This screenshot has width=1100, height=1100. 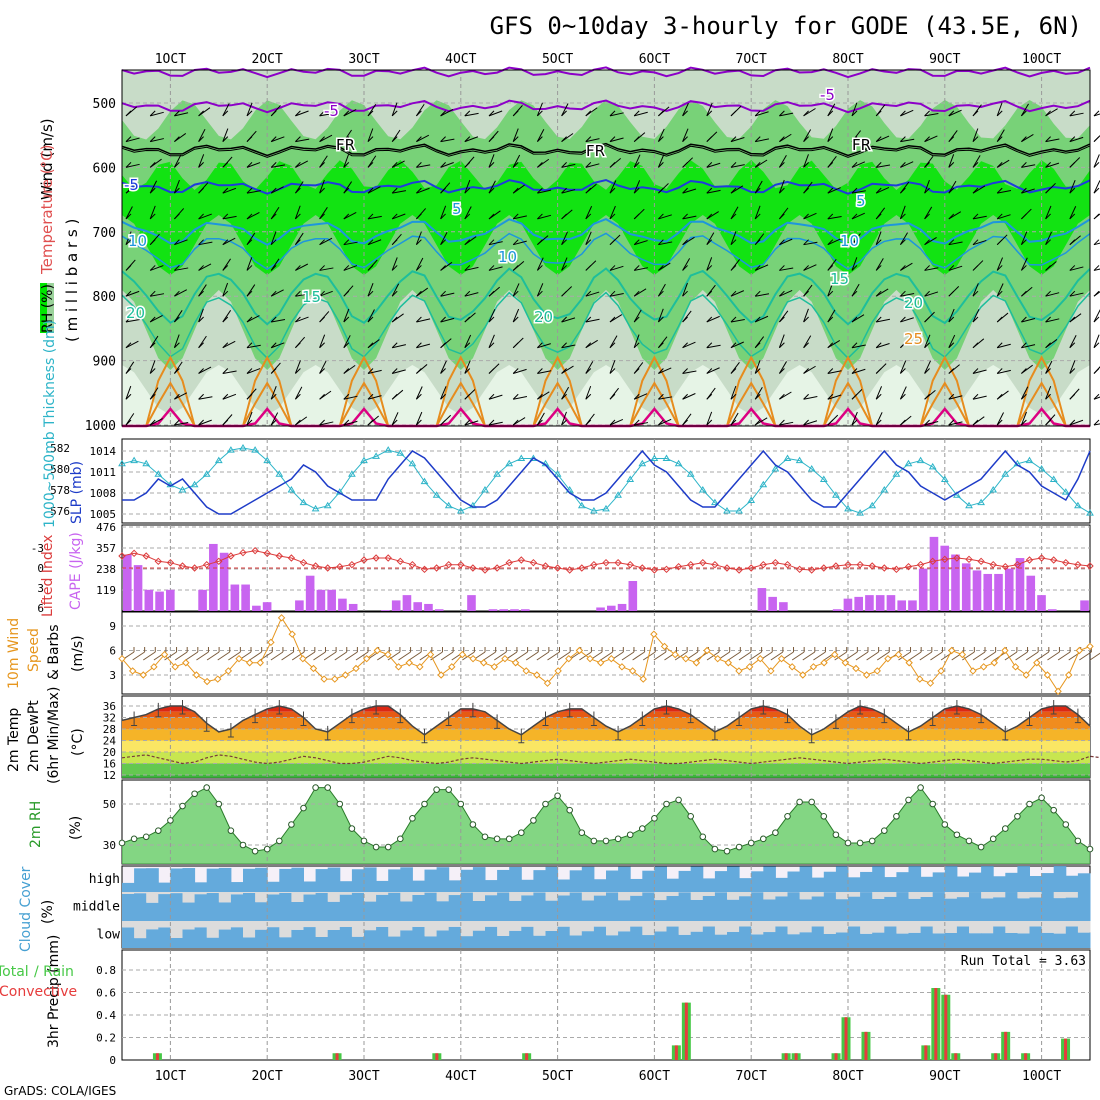 What do you see at coordinates (103, 451) in the screenshot?
I see `slp-tick: 1014` at bounding box center [103, 451].